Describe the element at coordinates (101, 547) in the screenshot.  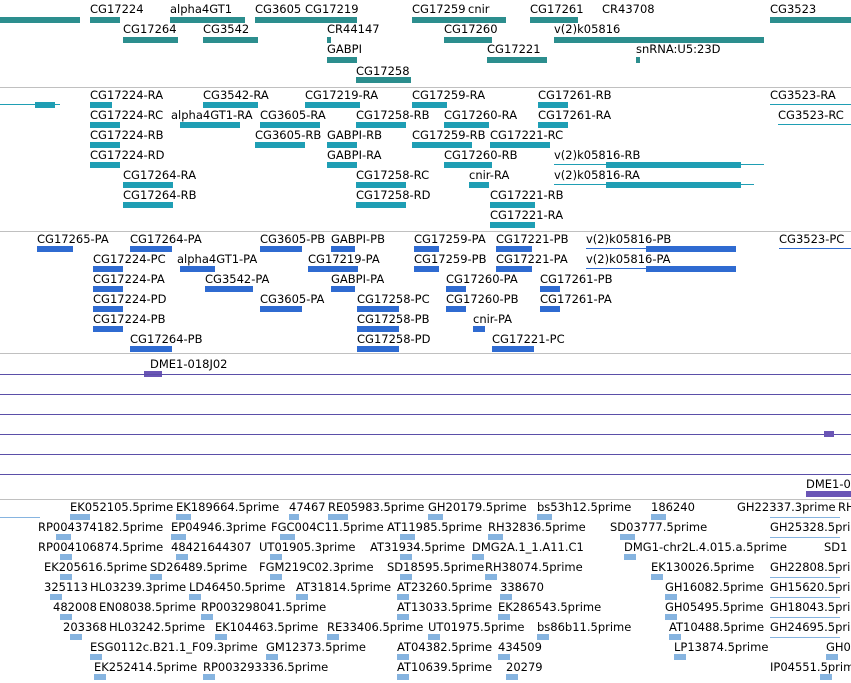
I see `est-label: RP004106874.5prime` at that location.